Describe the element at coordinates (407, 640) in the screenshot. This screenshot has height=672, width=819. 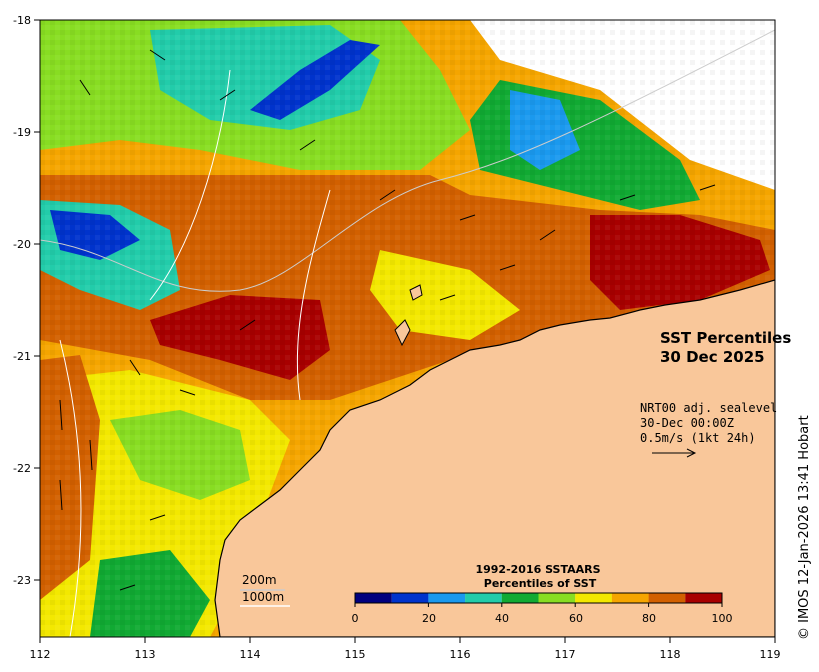
I see `x-axis` at that location.